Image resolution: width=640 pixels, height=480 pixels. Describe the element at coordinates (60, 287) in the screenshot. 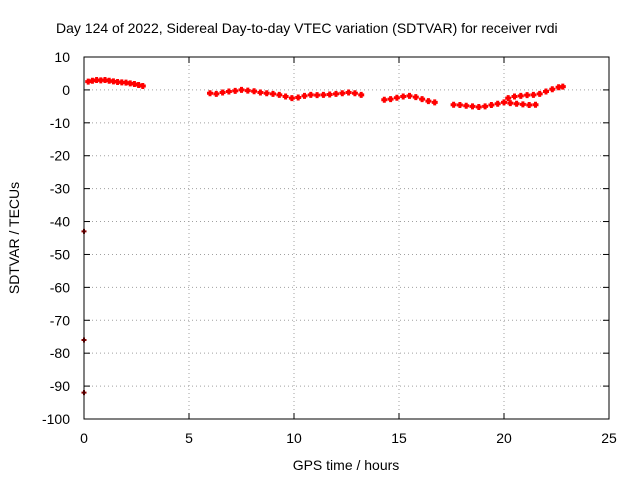

I see `y-tick-label: -60` at that location.